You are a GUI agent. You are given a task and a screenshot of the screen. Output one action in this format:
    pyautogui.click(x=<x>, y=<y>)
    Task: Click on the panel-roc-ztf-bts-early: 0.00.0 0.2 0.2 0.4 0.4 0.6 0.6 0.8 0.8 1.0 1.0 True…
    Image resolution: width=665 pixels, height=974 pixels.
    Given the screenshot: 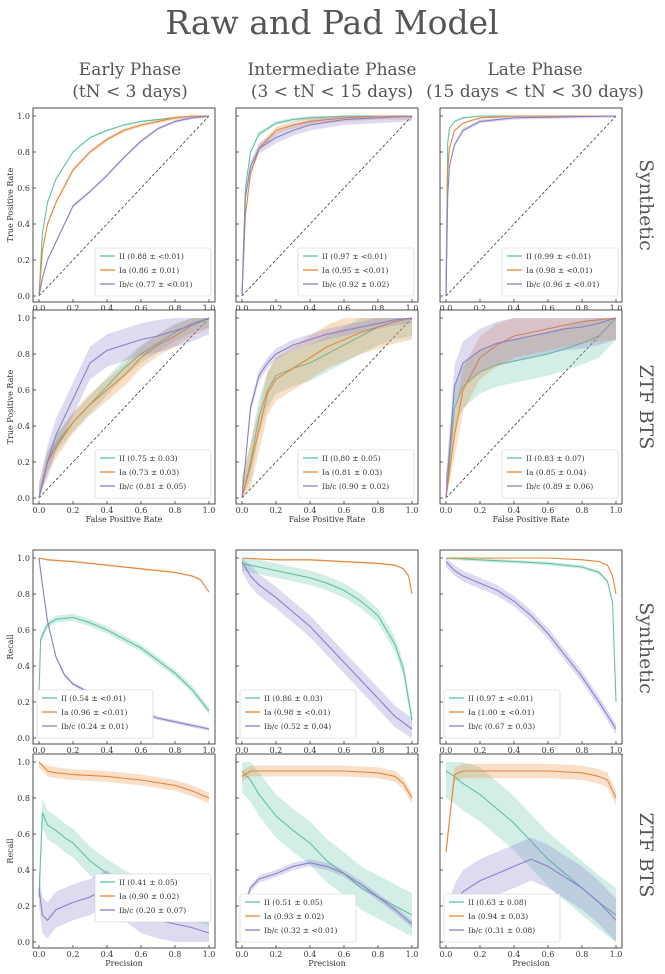 What is the action you would take?
    pyautogui.click(x=111, y=416)
    